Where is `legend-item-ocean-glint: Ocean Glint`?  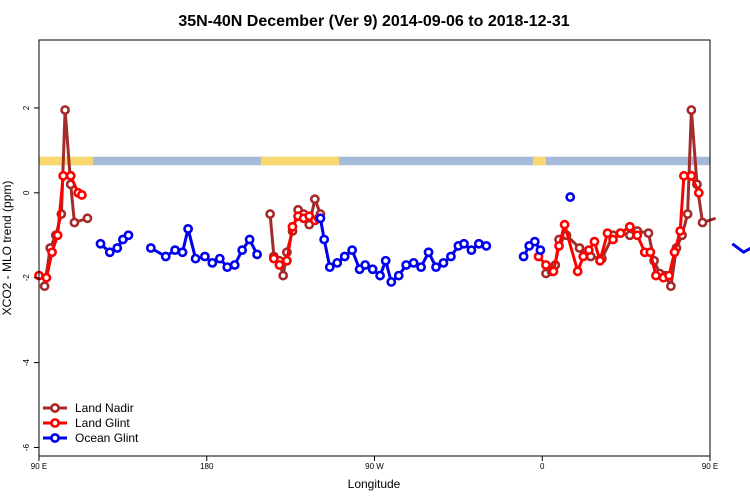 legend-item-ocean-glint: Ocean Glint is located at coordinates (91, 438).